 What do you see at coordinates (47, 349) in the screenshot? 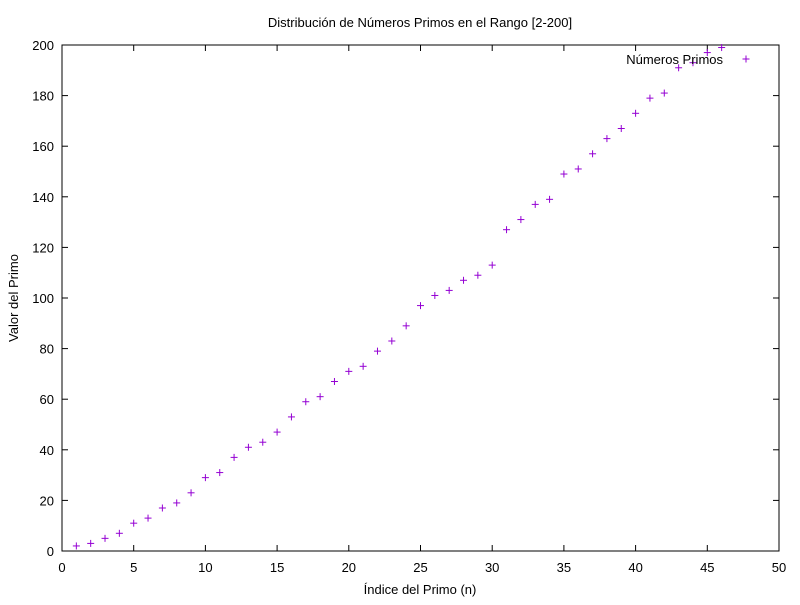
I see `y-tick-label: 80` at bounding box center [47, 349].